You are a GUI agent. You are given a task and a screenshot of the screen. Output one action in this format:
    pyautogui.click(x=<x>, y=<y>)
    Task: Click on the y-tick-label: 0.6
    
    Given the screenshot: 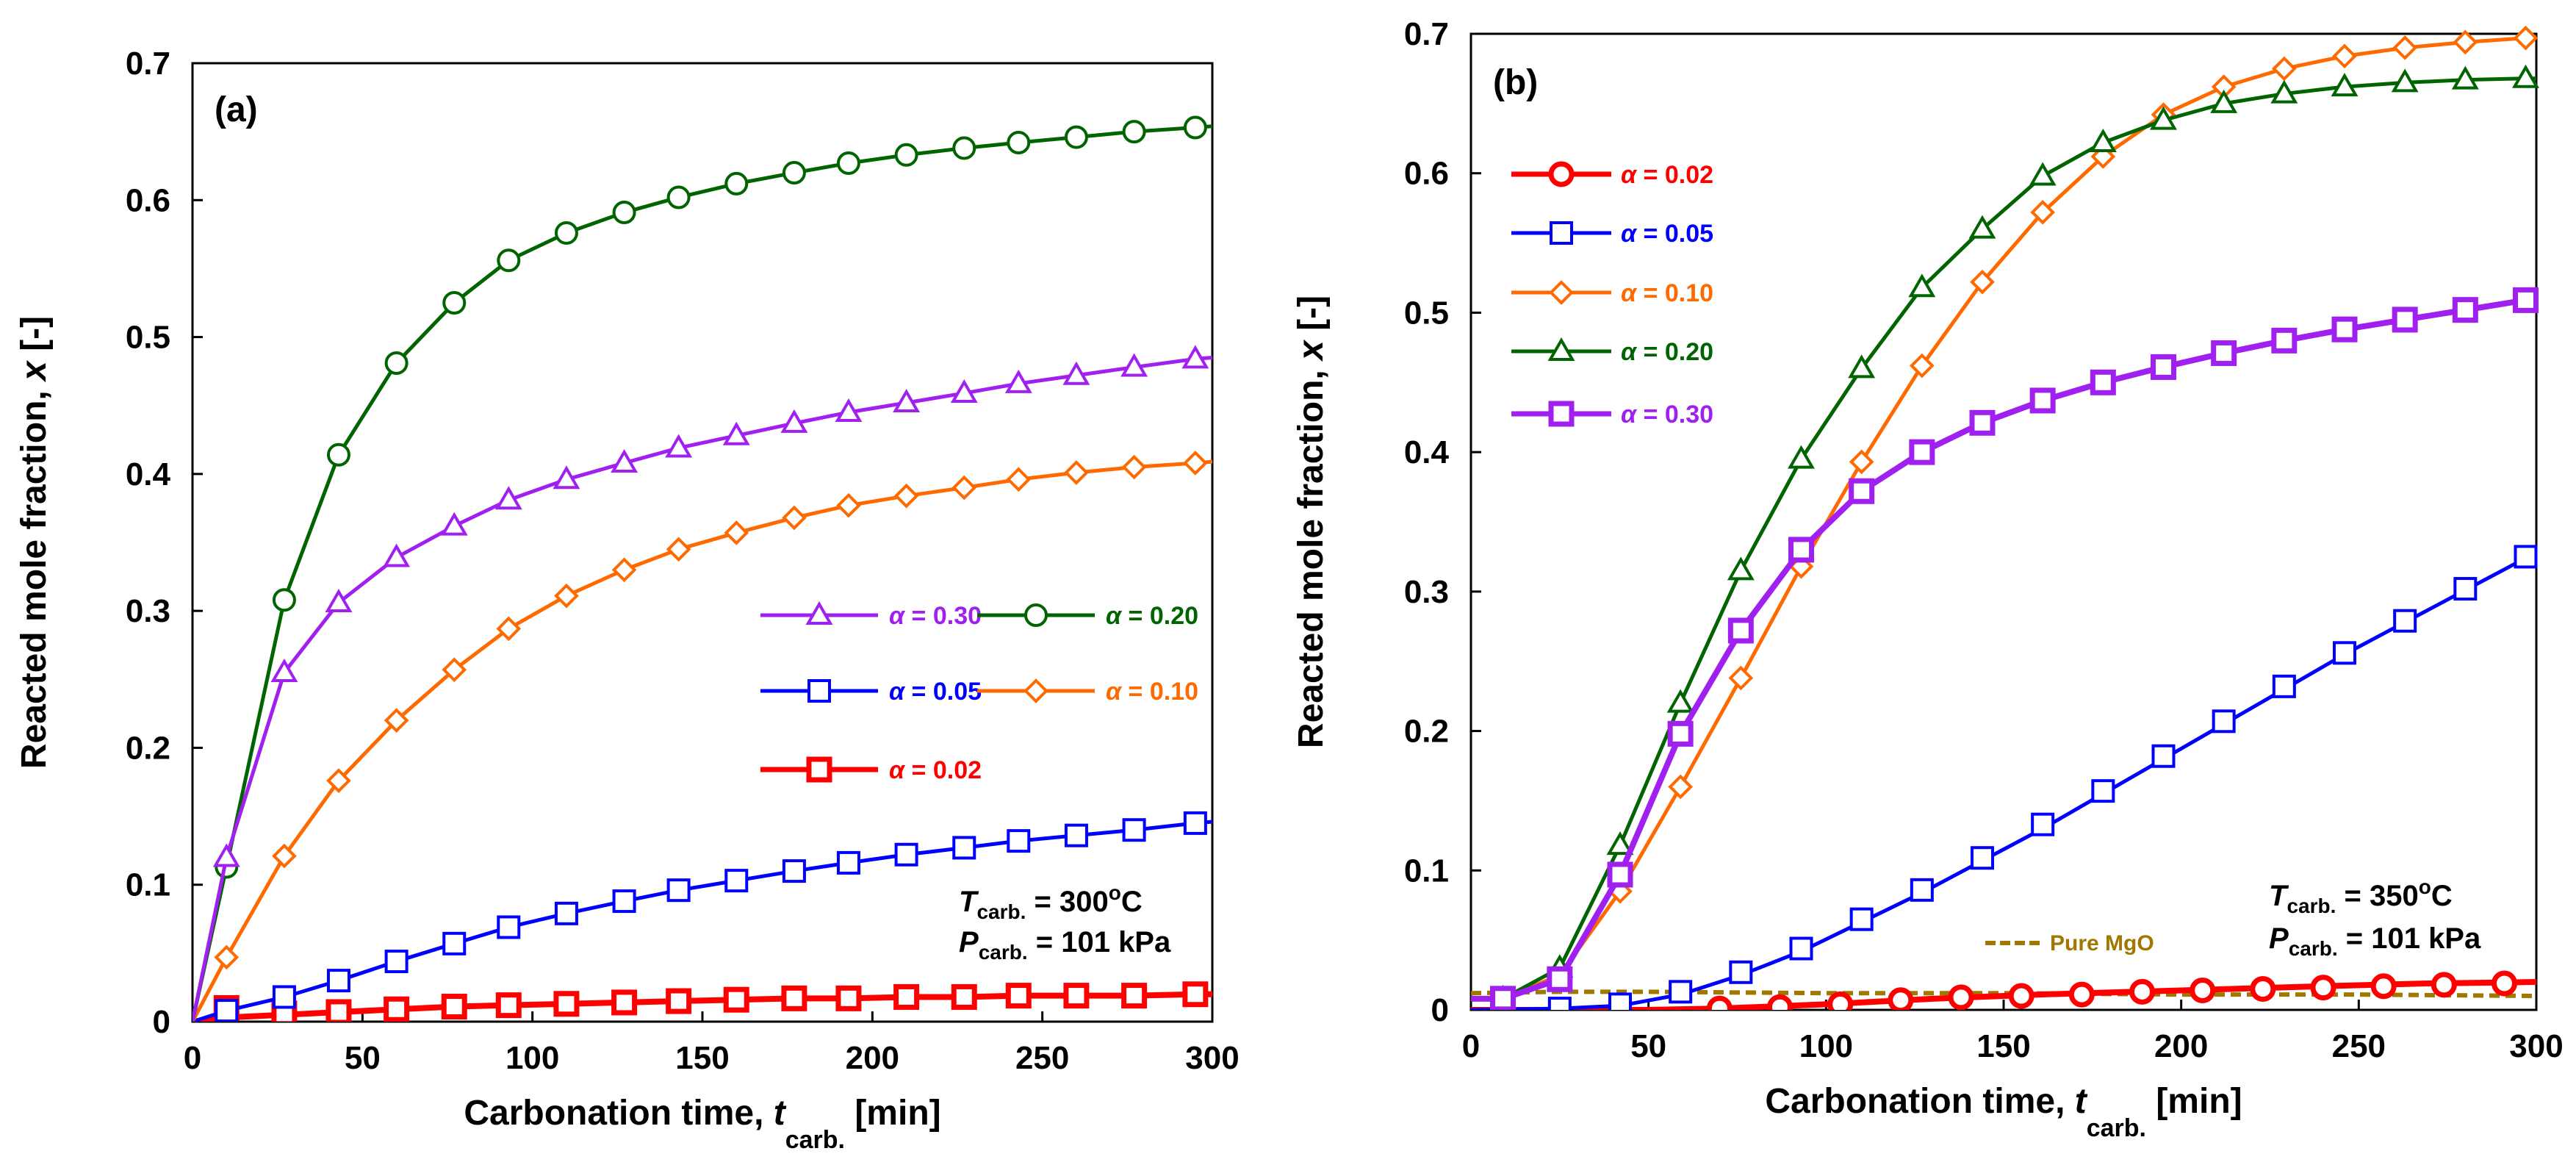 What is the action you would take?
    pyautogui.click(x=1426, y=174)
    